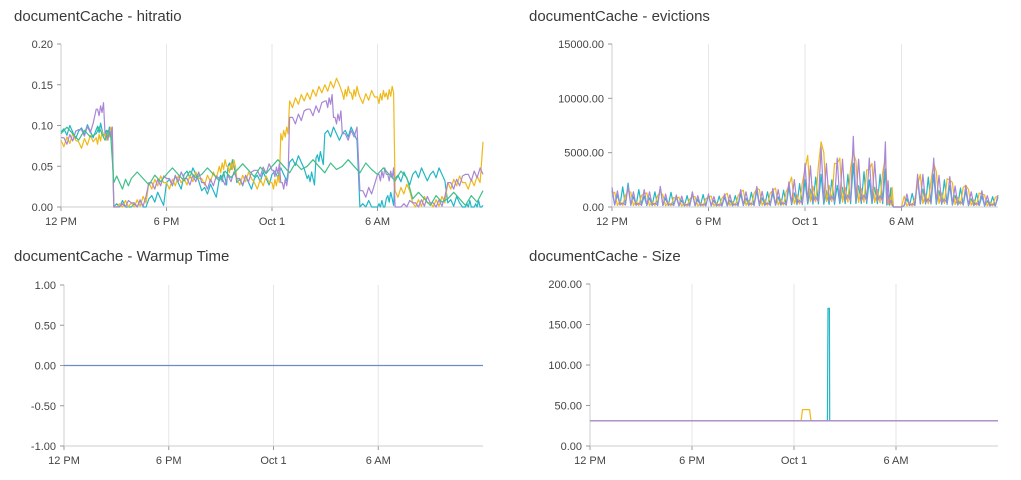 This screenshot has width=1021, height=480. What do you see at coordinates (619, 16) in the screenshot?
I see `panel-title: documentCache - evictions` at bounding box center [619, 16].